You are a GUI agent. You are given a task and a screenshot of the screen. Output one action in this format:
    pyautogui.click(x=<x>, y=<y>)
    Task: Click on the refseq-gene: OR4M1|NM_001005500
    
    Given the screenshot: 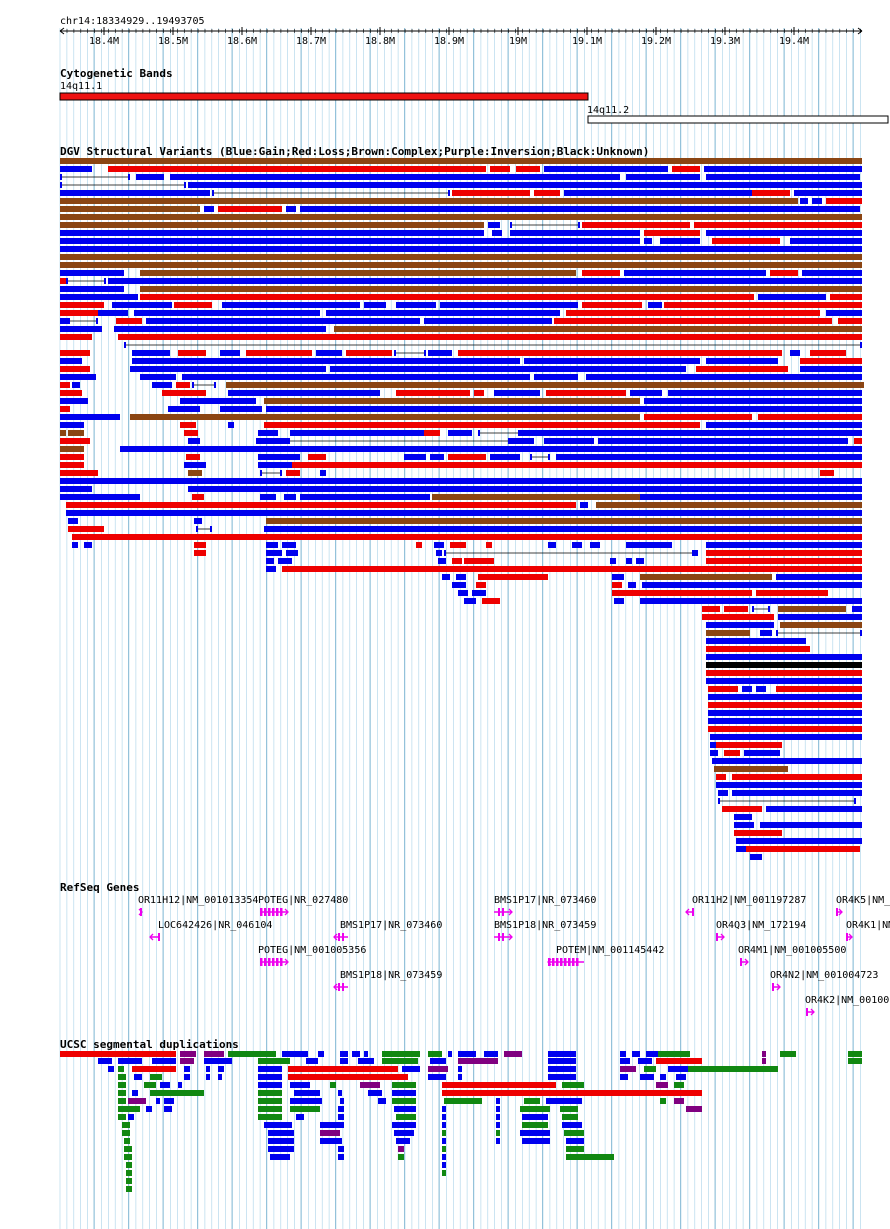 What is the action you would take?
    pyautogui.click(x=792, y=955)
    